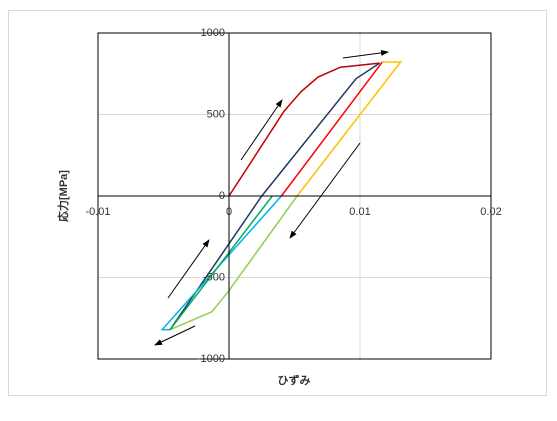 This screenshot has width=557, height=421. What do you see at coordinates (211, 359) in the screenshot?
I see `y-tick-label: -1000` at bounding box center [211, 359].